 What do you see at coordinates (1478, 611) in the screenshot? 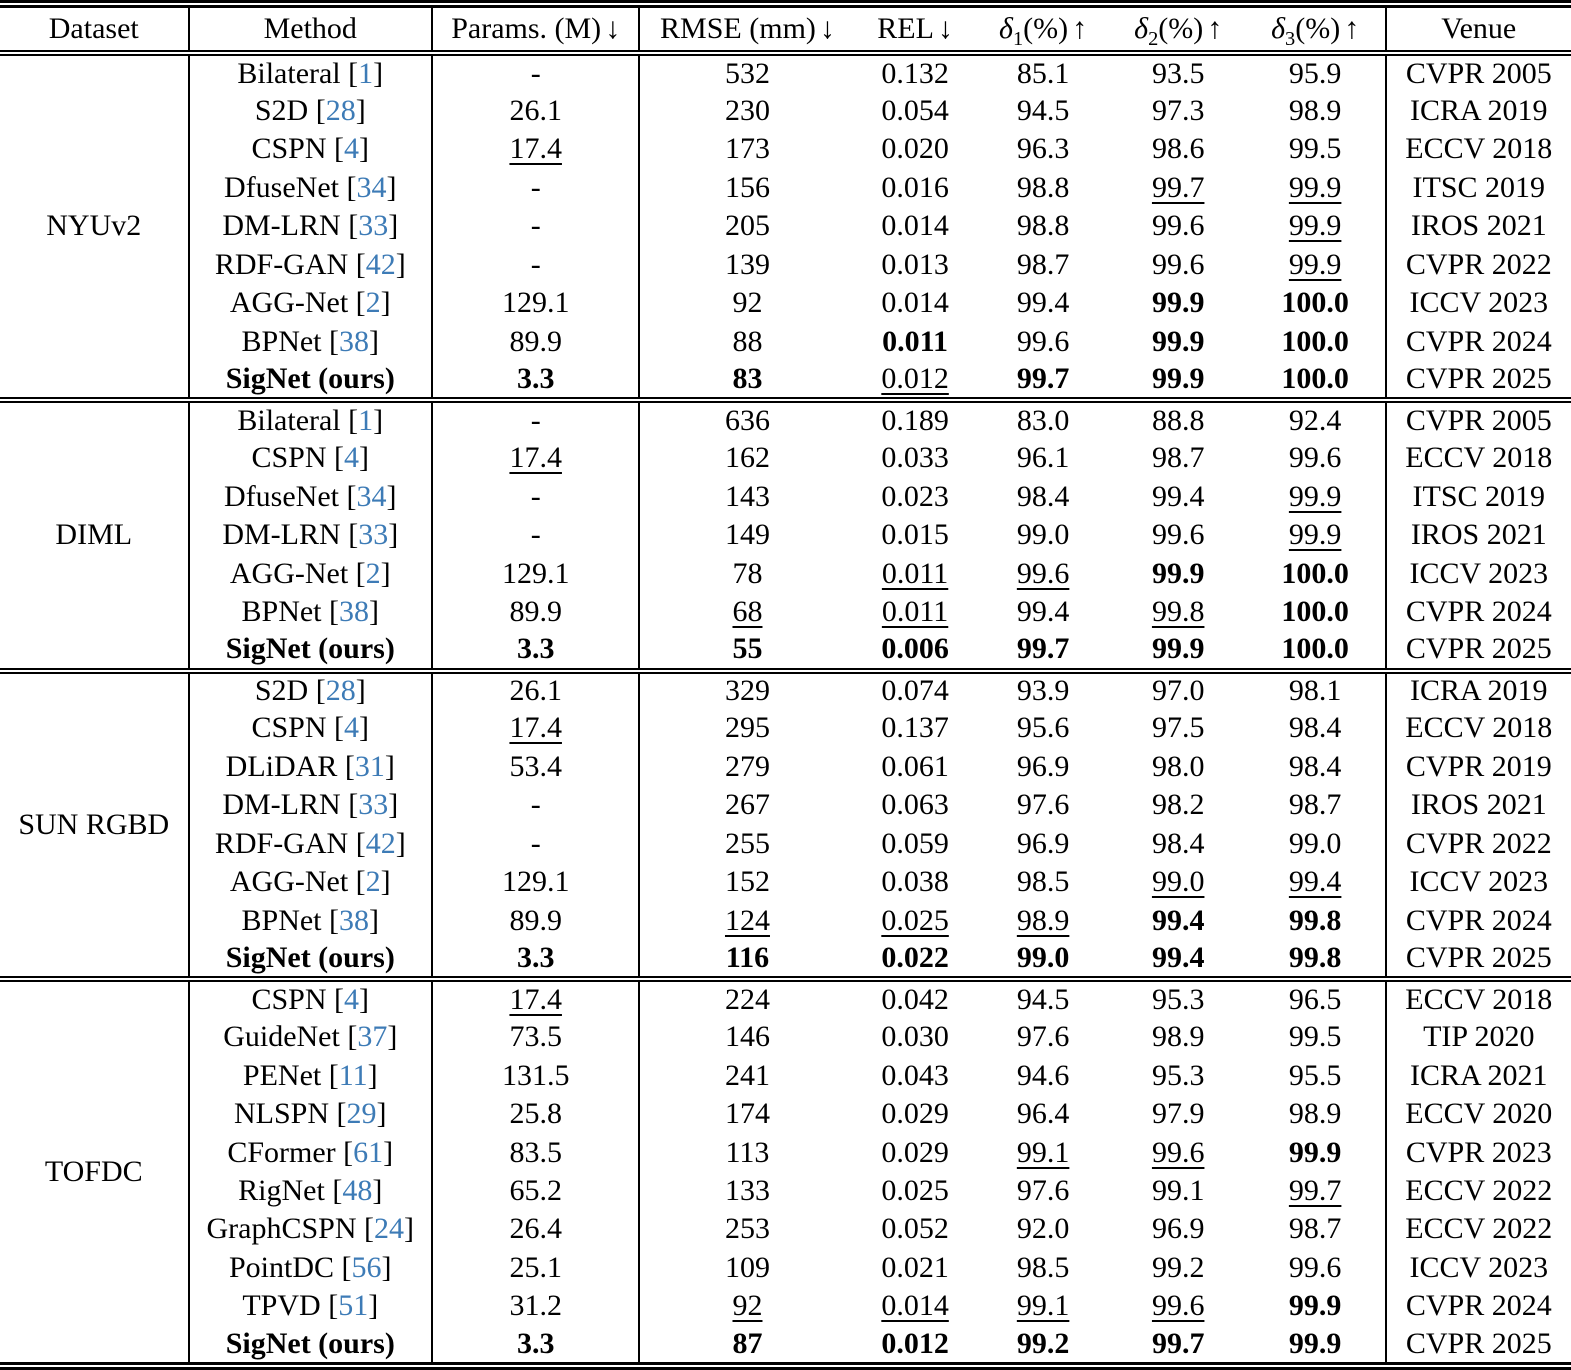
I see `venue-cell: CVPR 2024` at bounding box center [1478, 611].